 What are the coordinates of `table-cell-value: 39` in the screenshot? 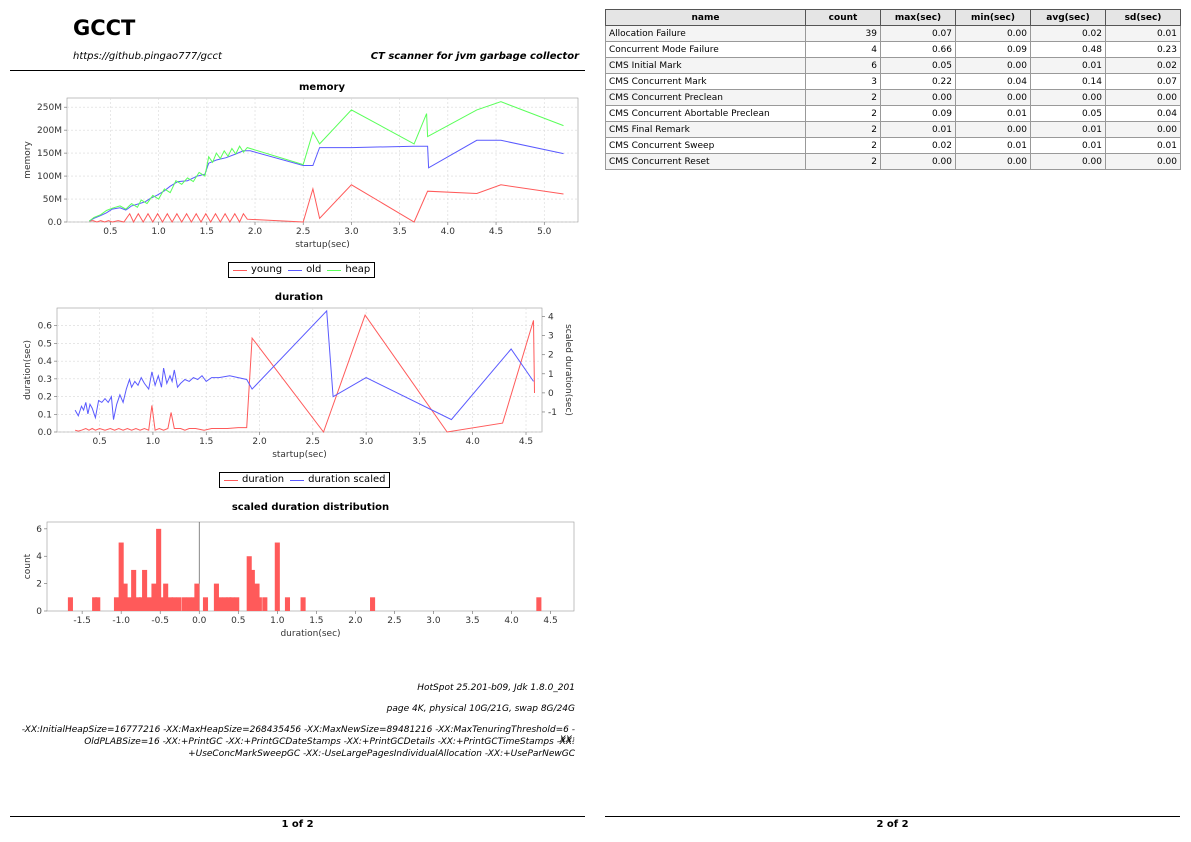 It's located at (843, 33).